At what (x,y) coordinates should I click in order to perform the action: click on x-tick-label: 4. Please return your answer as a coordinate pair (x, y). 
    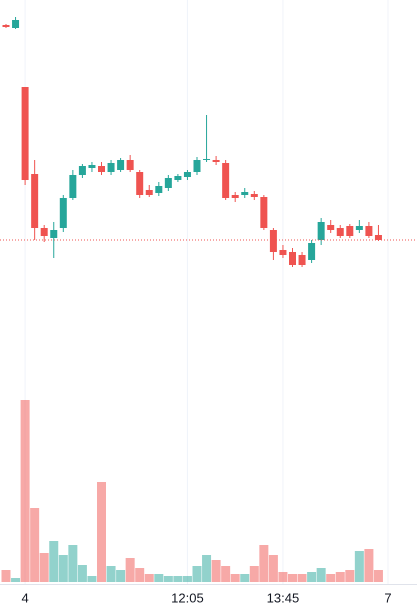
    Looking at the image, I should click on (24, 597).